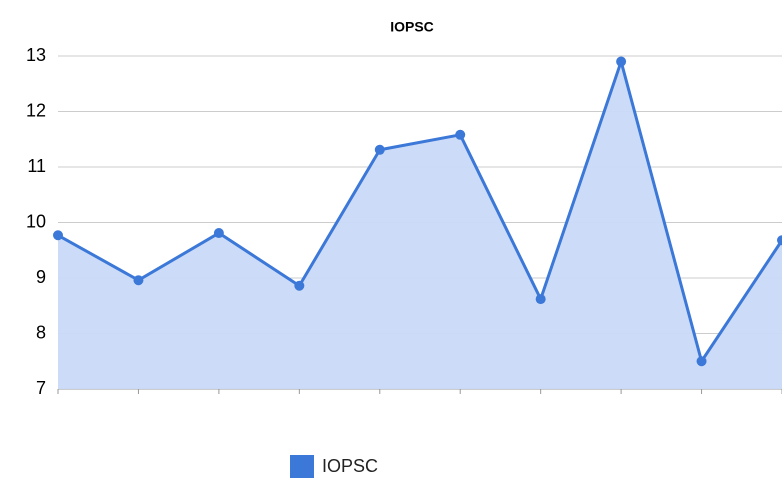  I want to click on y-tick-label: 10, so click(36, 221).